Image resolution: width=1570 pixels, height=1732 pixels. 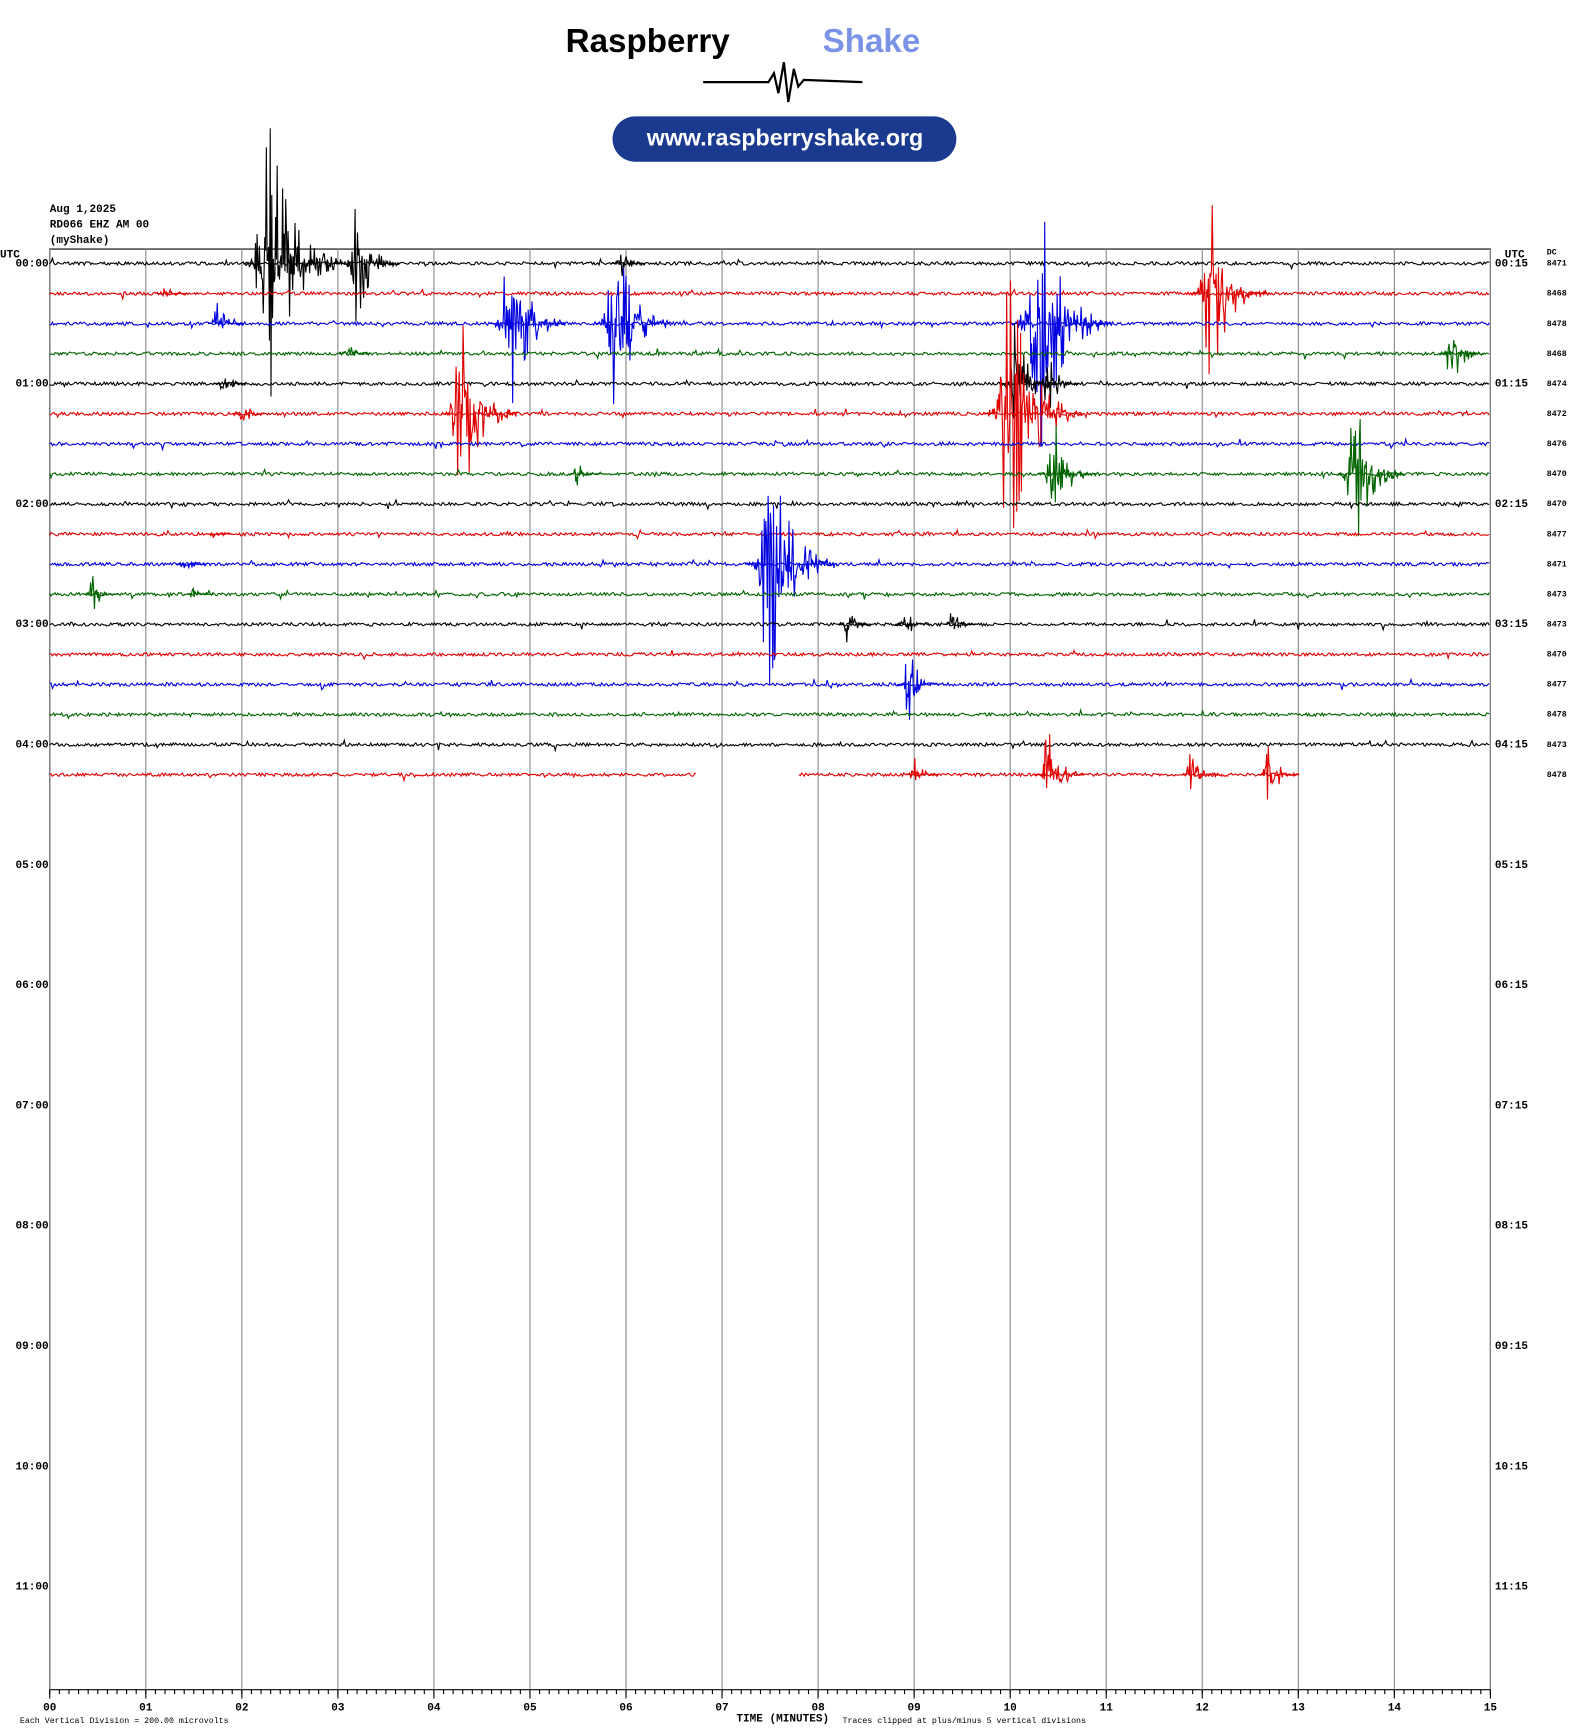 What do you see at coordinates (1512, 505) in the screenshot?
I see `hour-label-right: 02:15` at bounding box center [1512, 505].